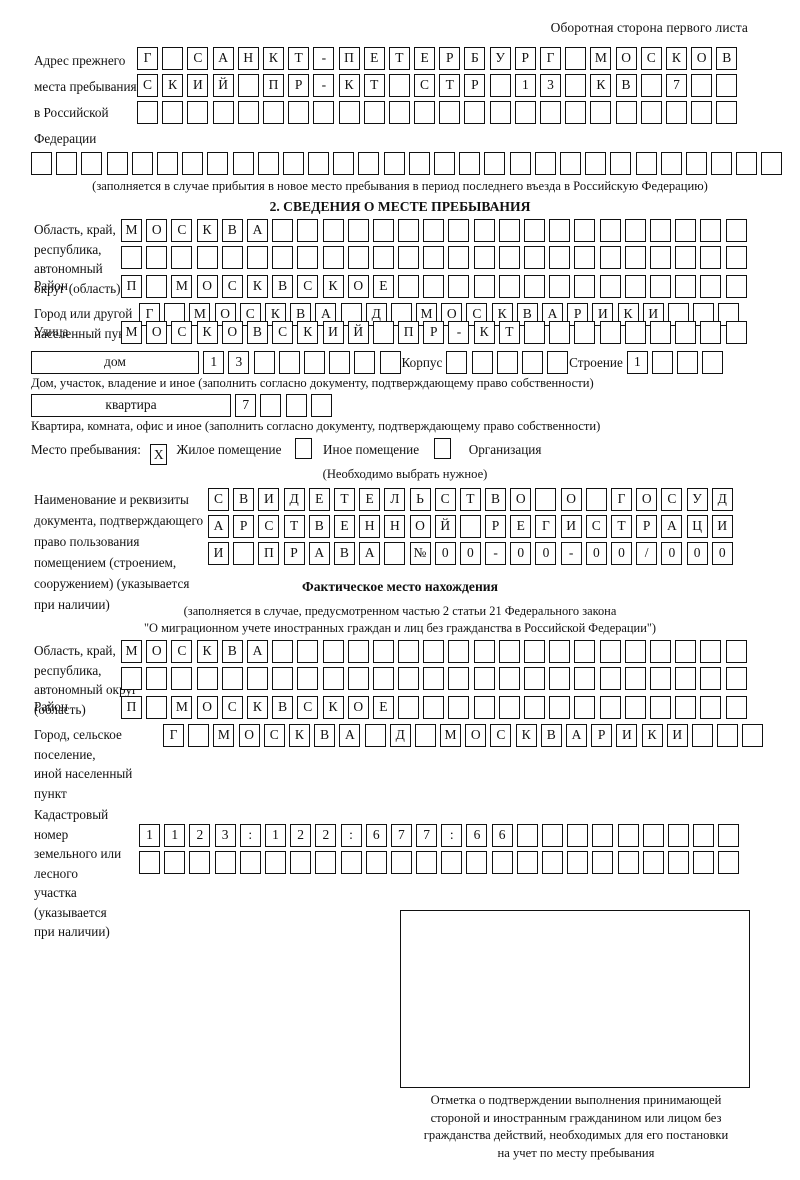  Describe the element at coordinates (451, 735) in the screenshot. I see `actual-city-cell: М` at that location.